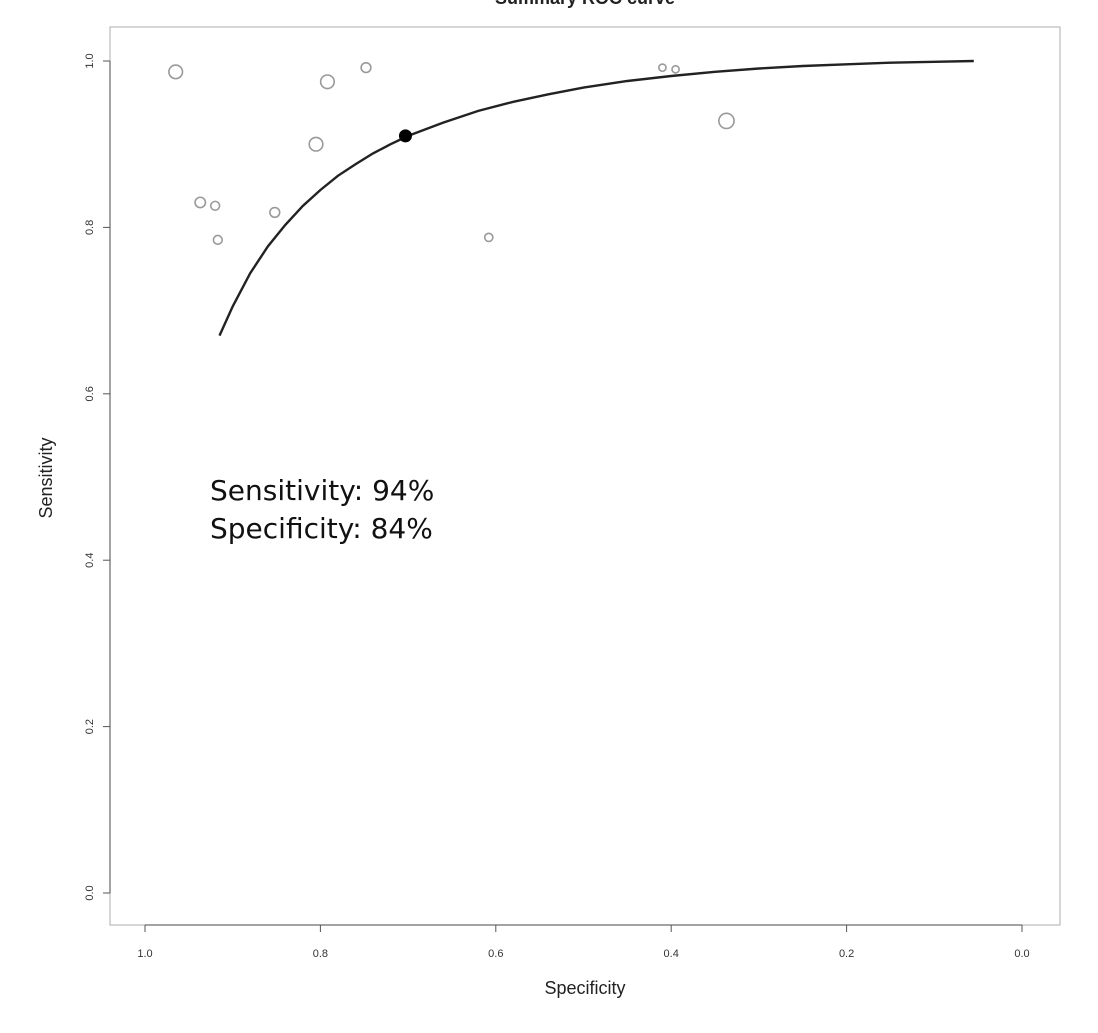 The image size is (1098, 1033). I want to click on annotation-sensitivity: Sensitivity: 94%, so click(322, 490).